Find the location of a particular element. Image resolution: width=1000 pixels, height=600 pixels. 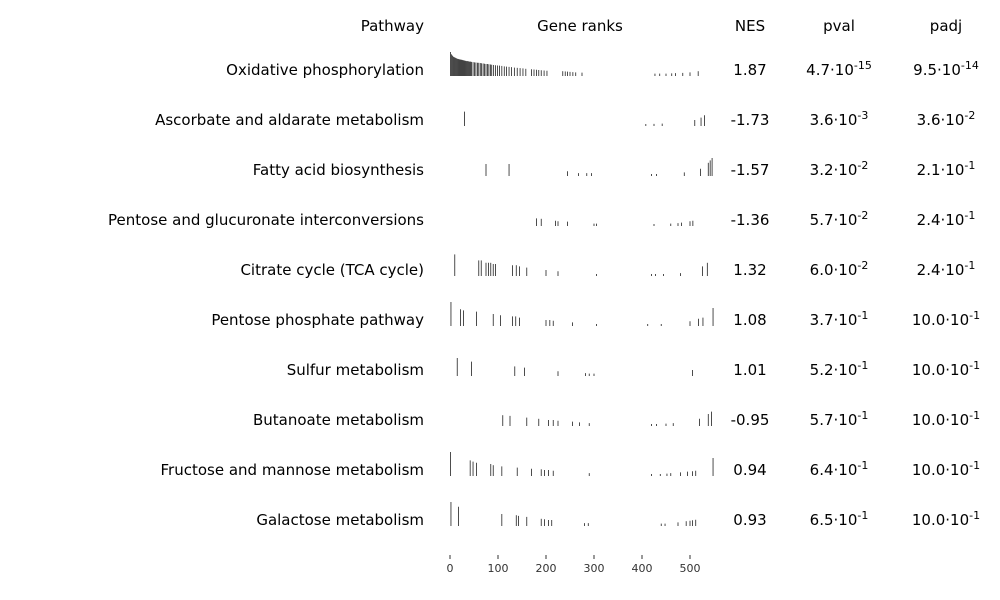

nes-value: 0.93 is located at coordinates (749, 520).